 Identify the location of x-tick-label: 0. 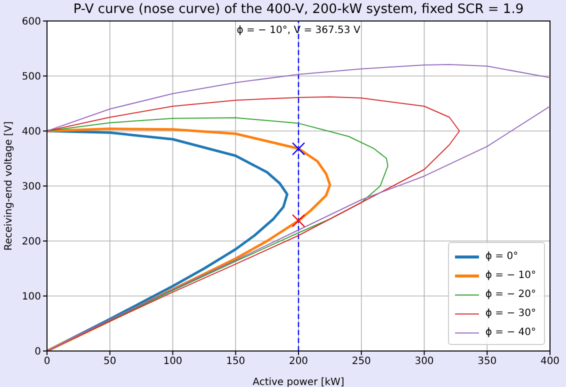
(47, 362).